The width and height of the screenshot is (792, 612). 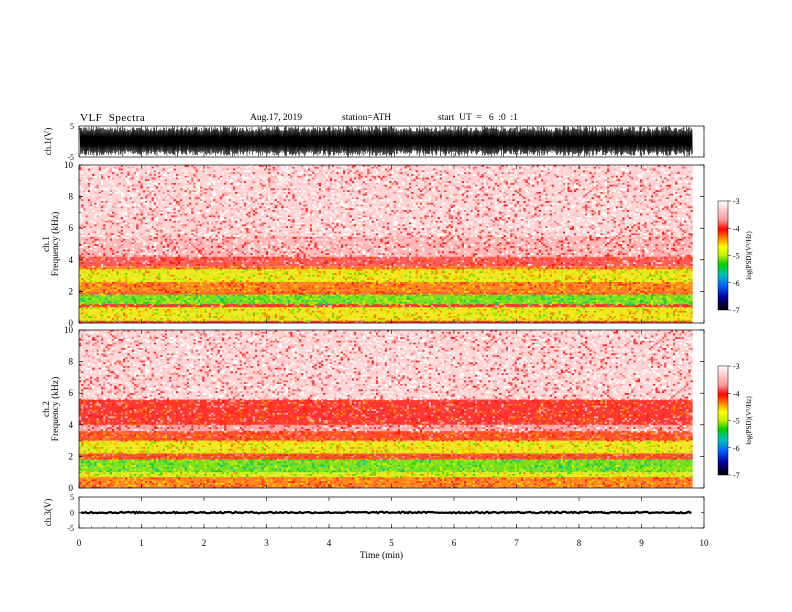 What do you see at coordinates (72, 513) in the screenshot?
I see `ch3-ytick-label: 0` at bounding box center [72, 513].